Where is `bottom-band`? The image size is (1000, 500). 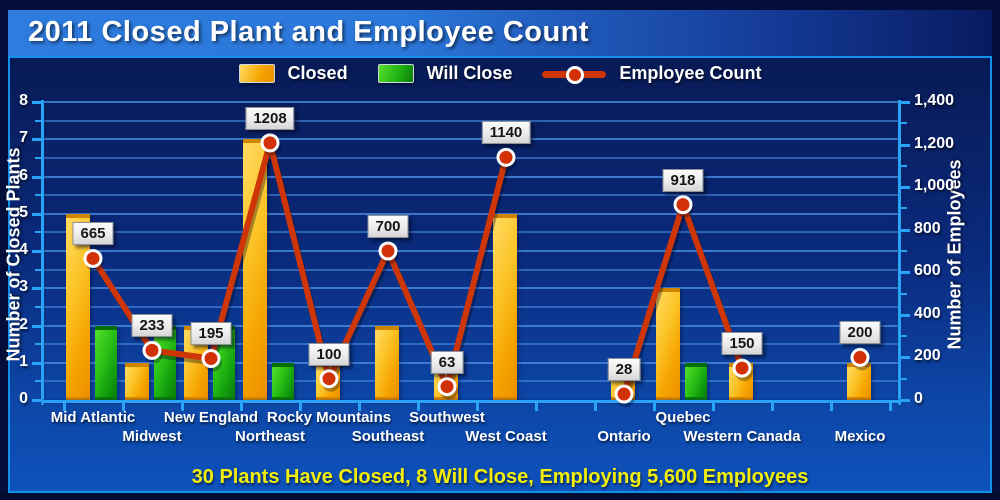
bottom-band is located at coordinates (500, 496).